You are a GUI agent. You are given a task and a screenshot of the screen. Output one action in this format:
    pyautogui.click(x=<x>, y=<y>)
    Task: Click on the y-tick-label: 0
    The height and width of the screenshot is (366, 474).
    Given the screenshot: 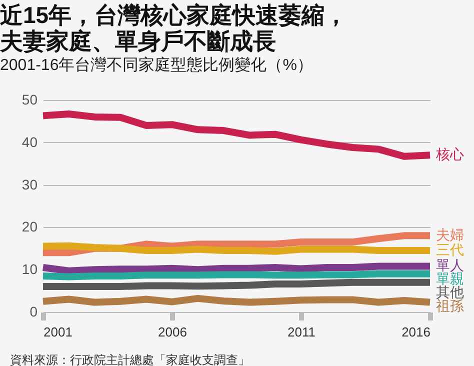 What is the action you would take?
    pyautogui.click(x=34, y=312)
    